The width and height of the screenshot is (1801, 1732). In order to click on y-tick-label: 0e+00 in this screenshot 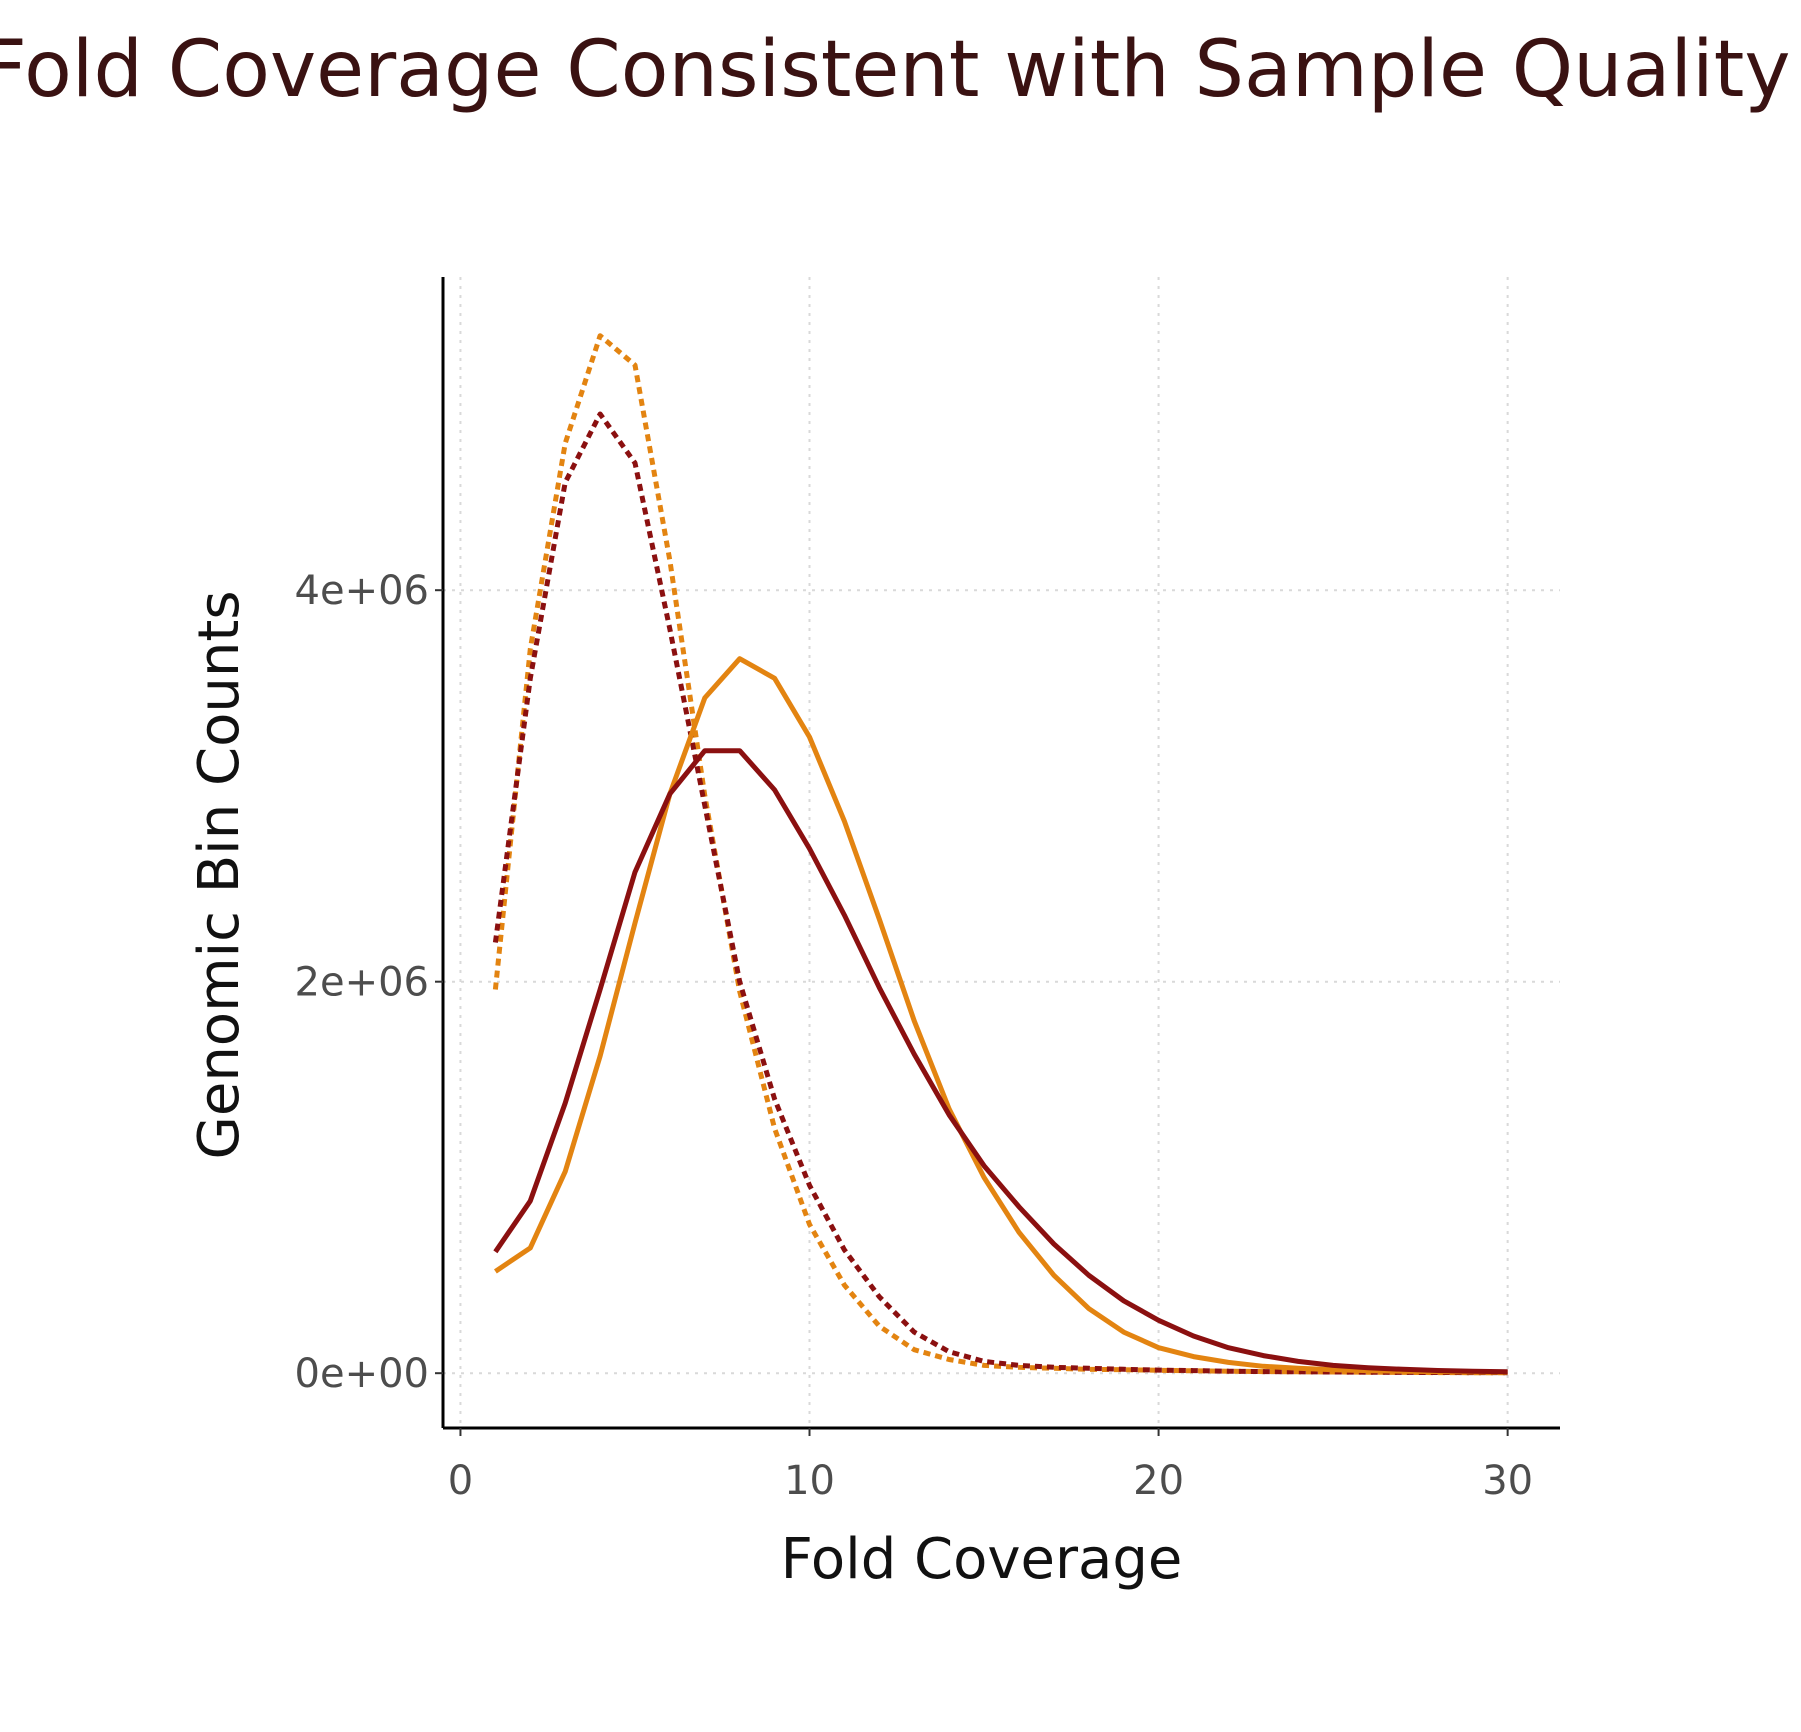, I will do `click(362, 1374)`.